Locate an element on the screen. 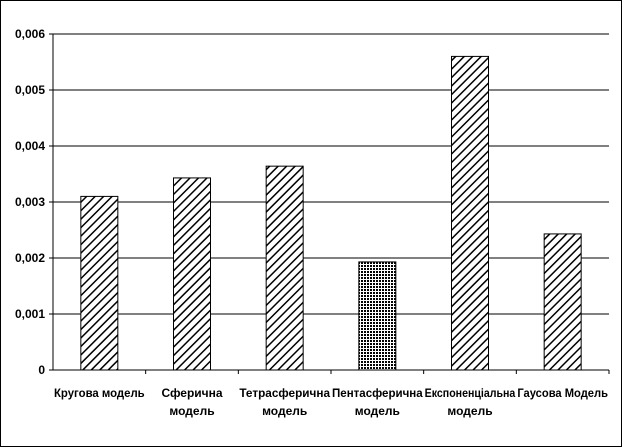  x-category-label: Експоненціальна is located at coordinates (470, 393).